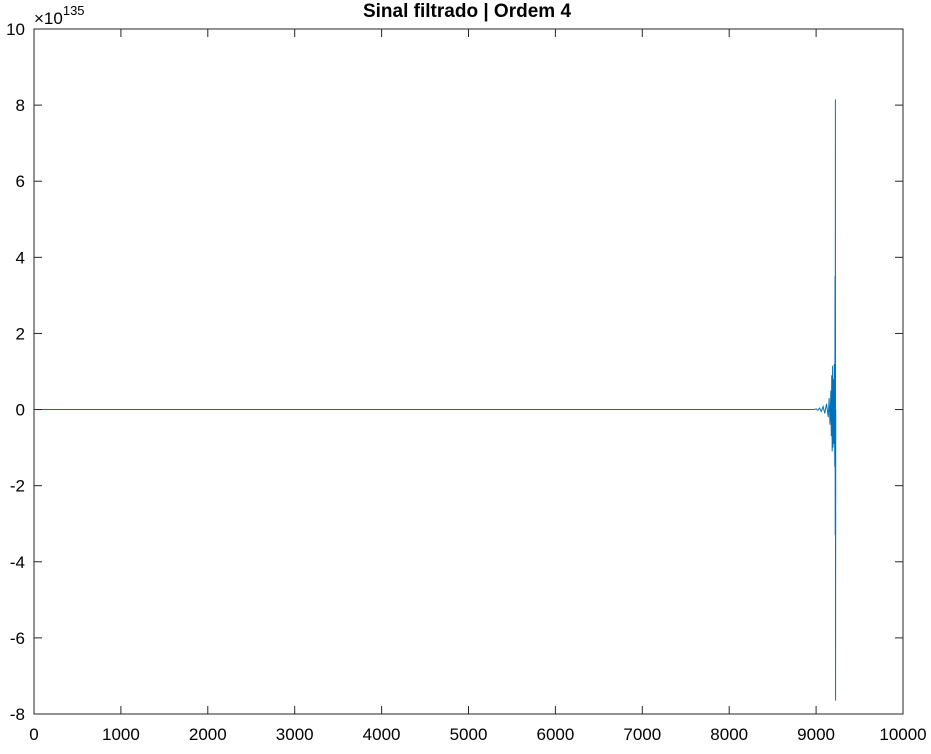 The image size is (931, 754). What do you see at coordinates (20, 181) in the screenshot?
I see `y-tick-label: 6` at bounding box center [20, 181].